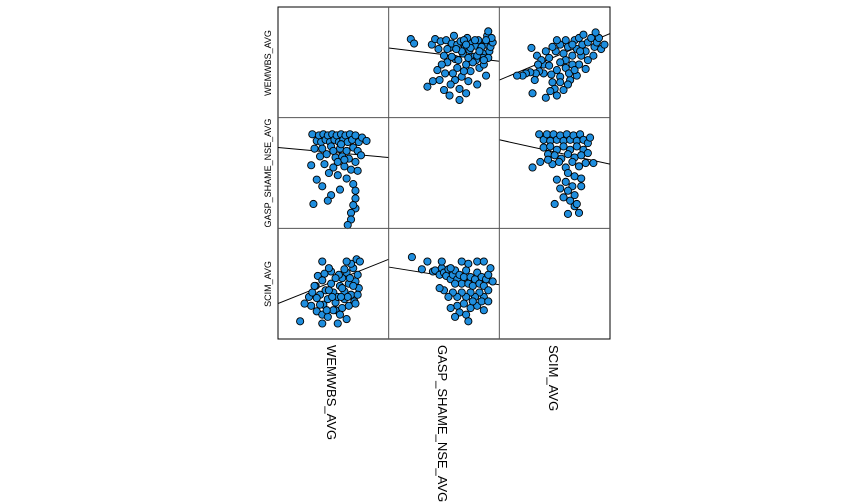  I want to click on row-label-1: GASP_SHAME_NSE_AVG, so click(268, 173).